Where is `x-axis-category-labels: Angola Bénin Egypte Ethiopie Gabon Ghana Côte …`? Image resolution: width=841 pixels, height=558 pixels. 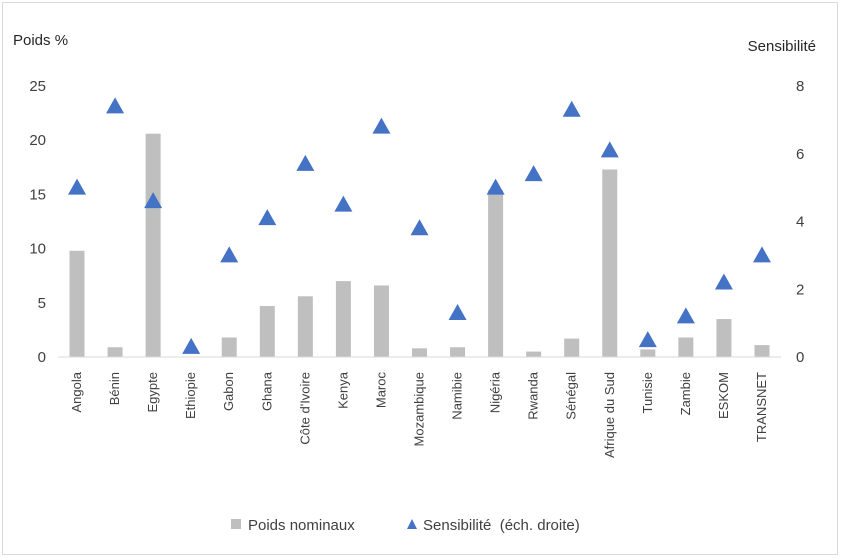
x-axis-category-labels: Angola Bénin Egypte Ethiopie Gabon Ghana Côte … is located at coordinates (419, 414).